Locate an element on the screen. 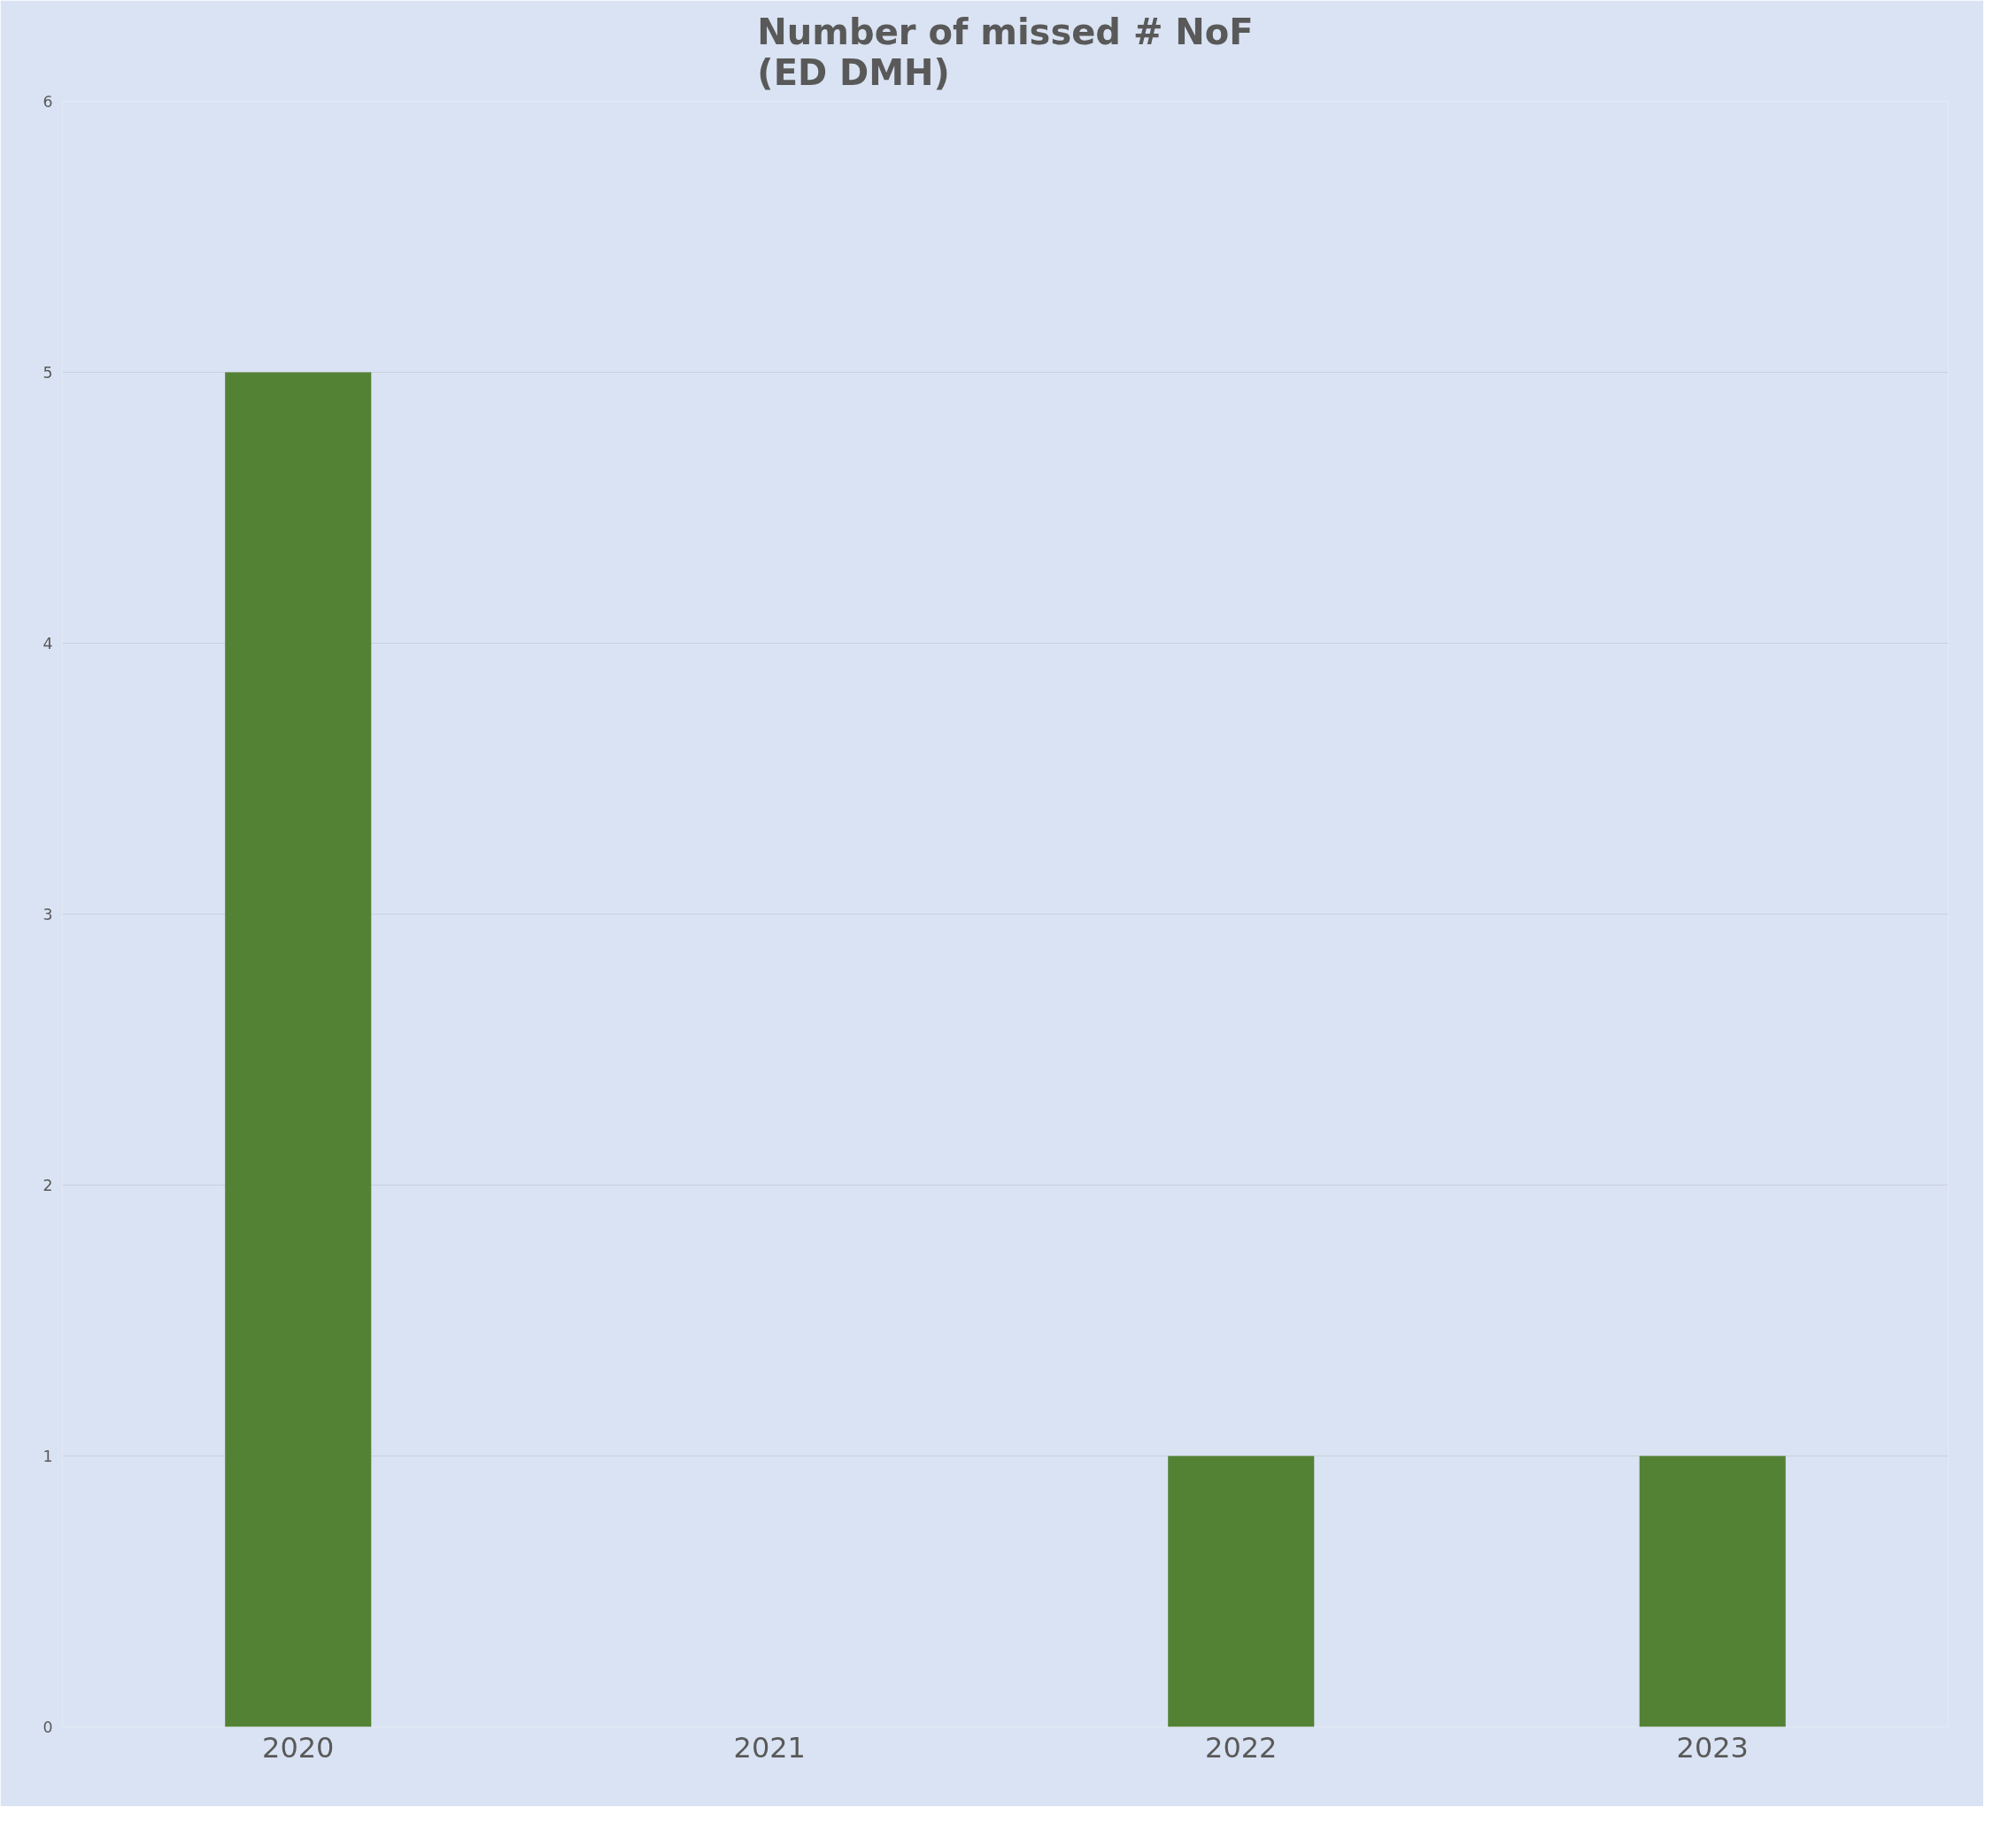 This screenshot has width=2016, height=1846. x-tick-label: 2022 is located at coordinates (1241, 1747).